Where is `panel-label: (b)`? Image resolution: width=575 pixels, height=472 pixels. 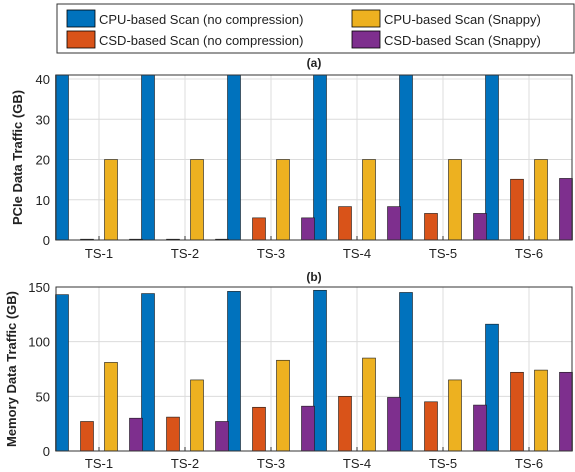
panel-label: (b) is located at coordinates (313, 277).